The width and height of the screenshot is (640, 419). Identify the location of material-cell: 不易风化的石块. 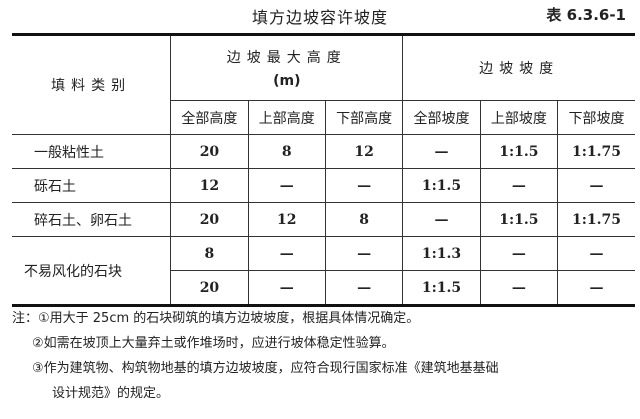
(92, 271).